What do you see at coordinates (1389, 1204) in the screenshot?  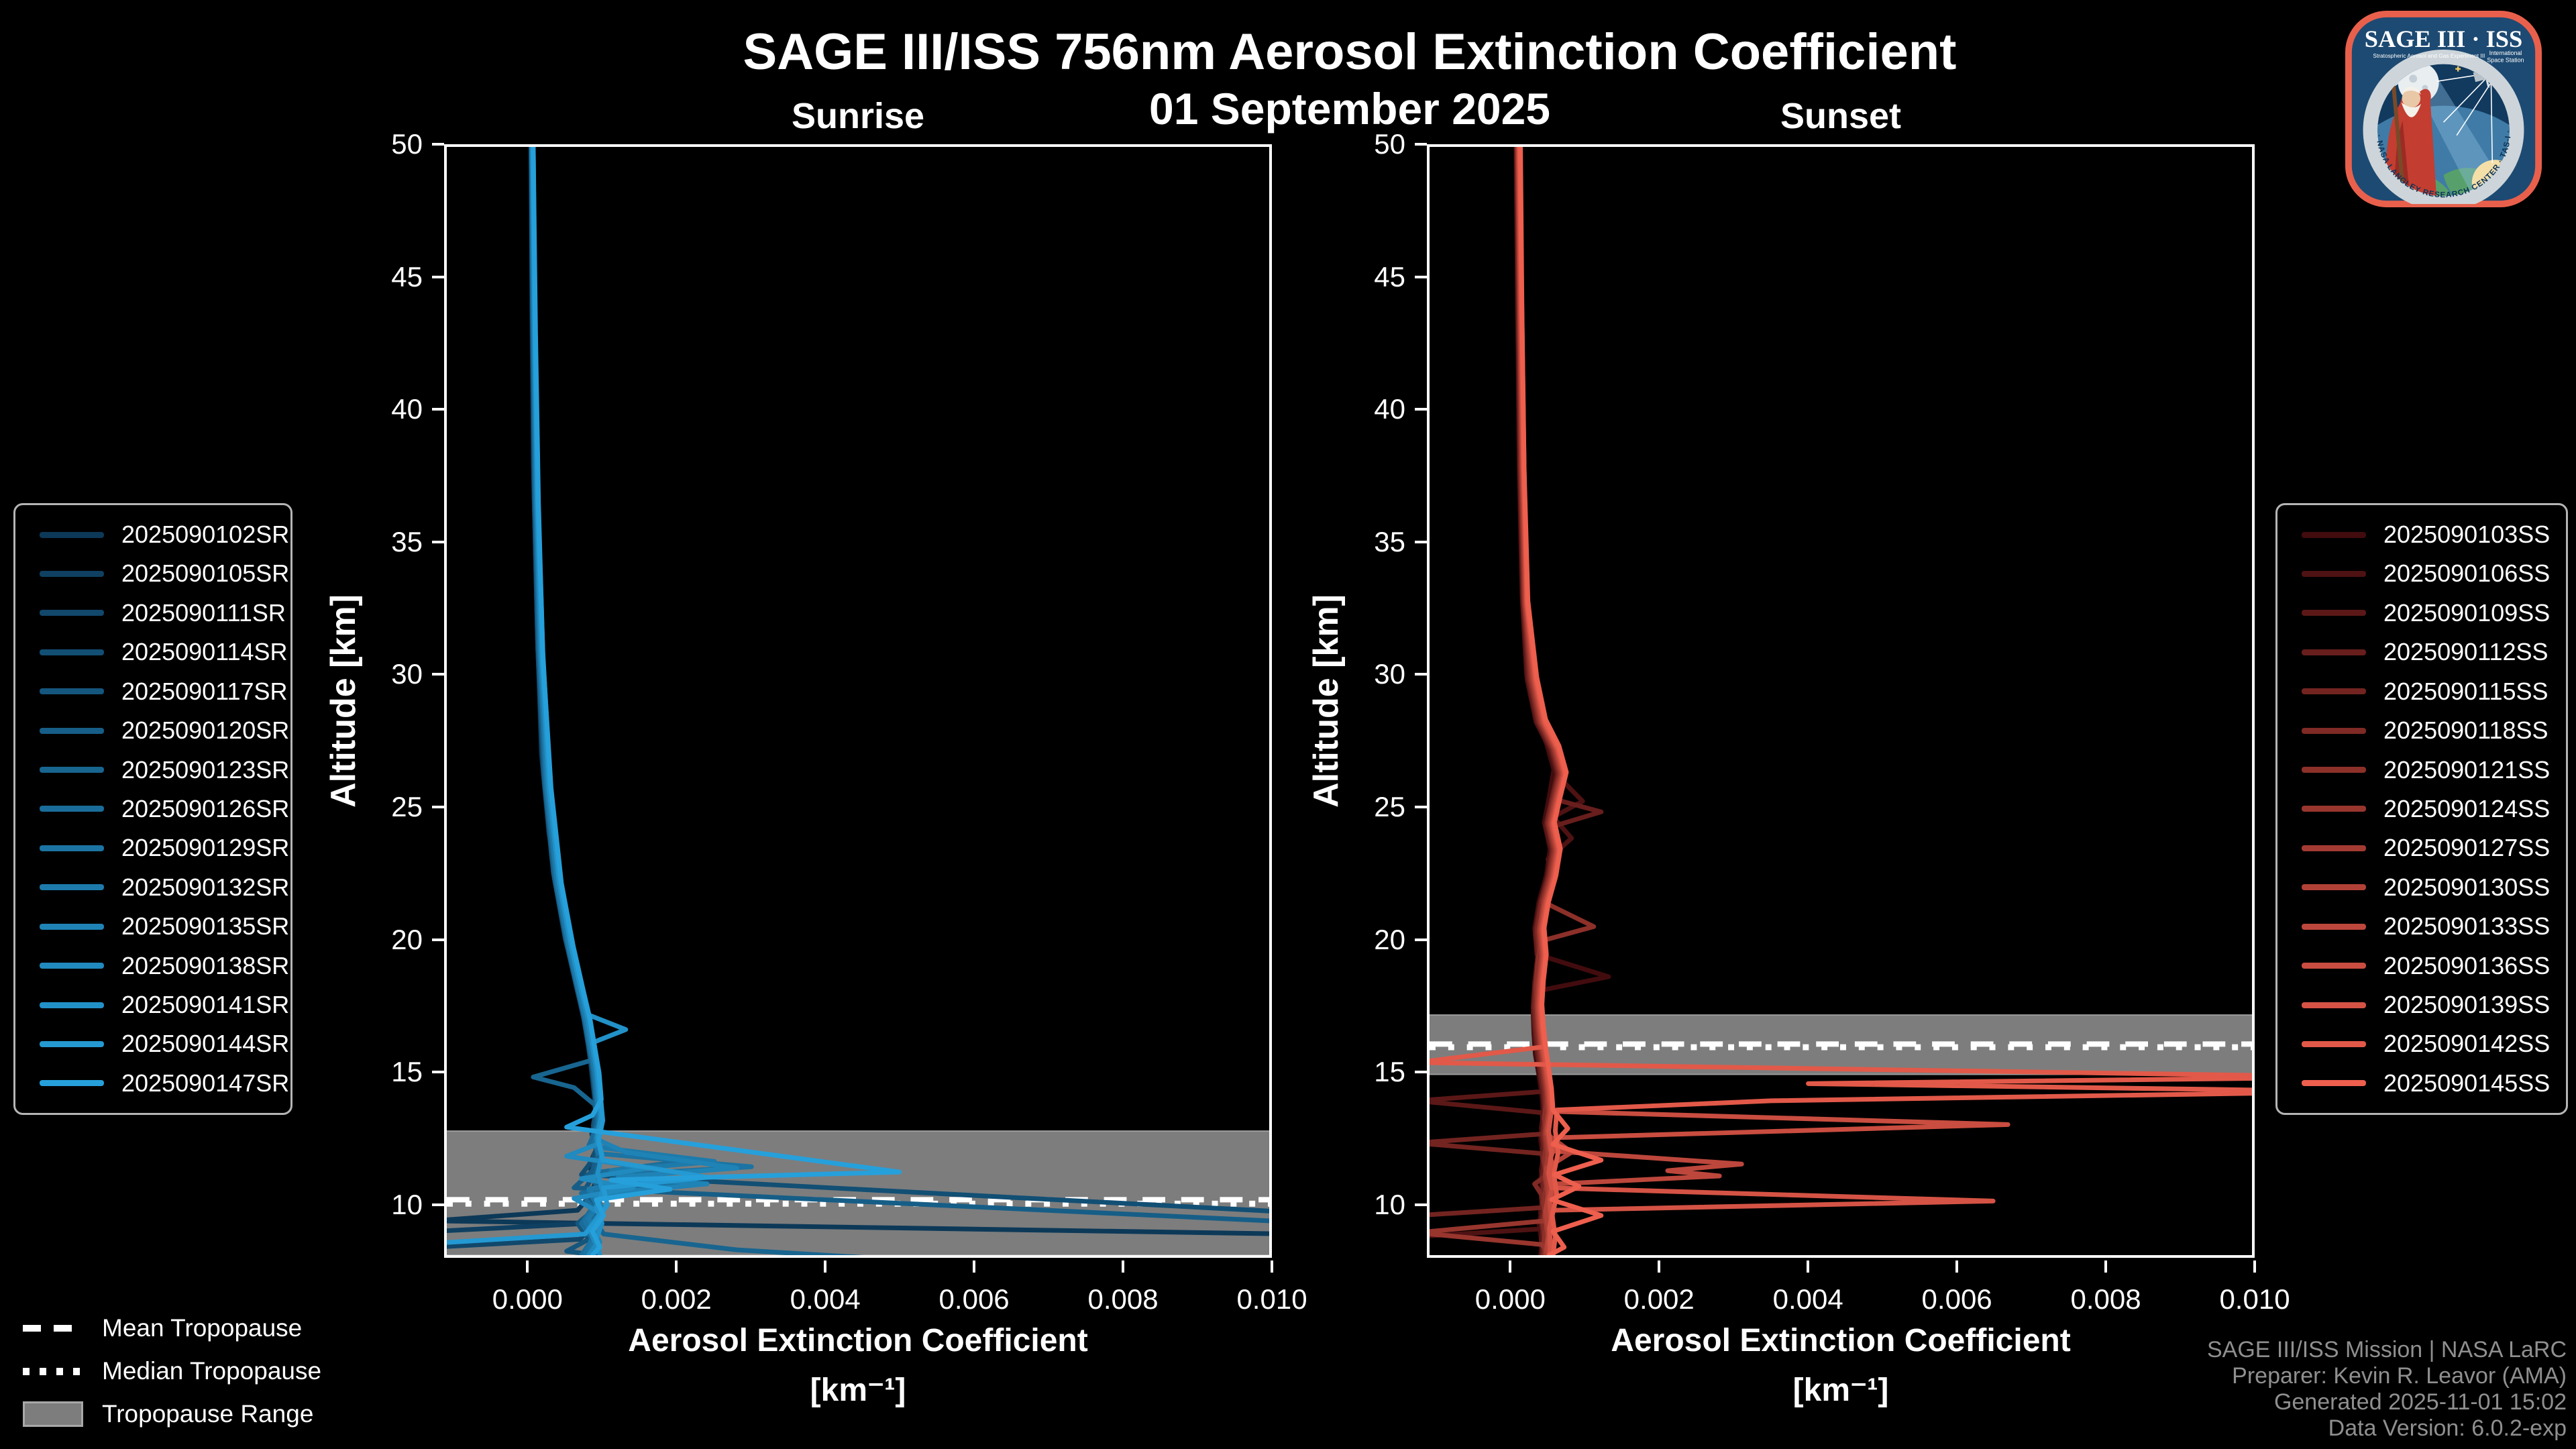 I see `y-tick-label: 10` at bounding box center [1389, 1204].